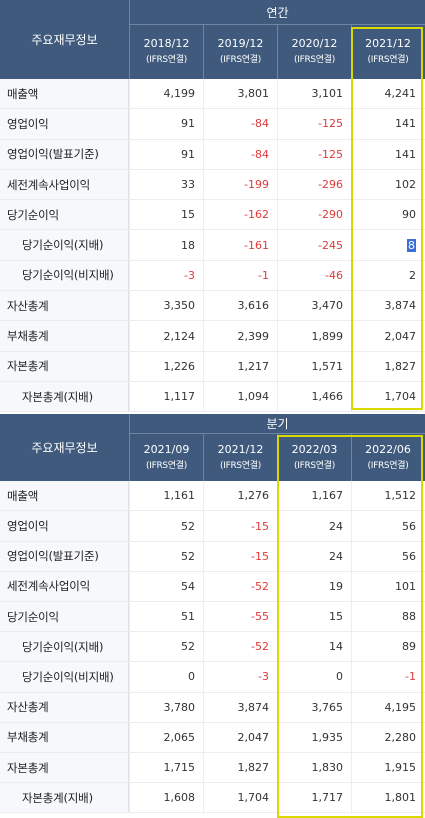 The image size is (425, 818). Describe the element at coordinates (240, 496) in the screenshot. I see `value-cell: 1,276` at that location.